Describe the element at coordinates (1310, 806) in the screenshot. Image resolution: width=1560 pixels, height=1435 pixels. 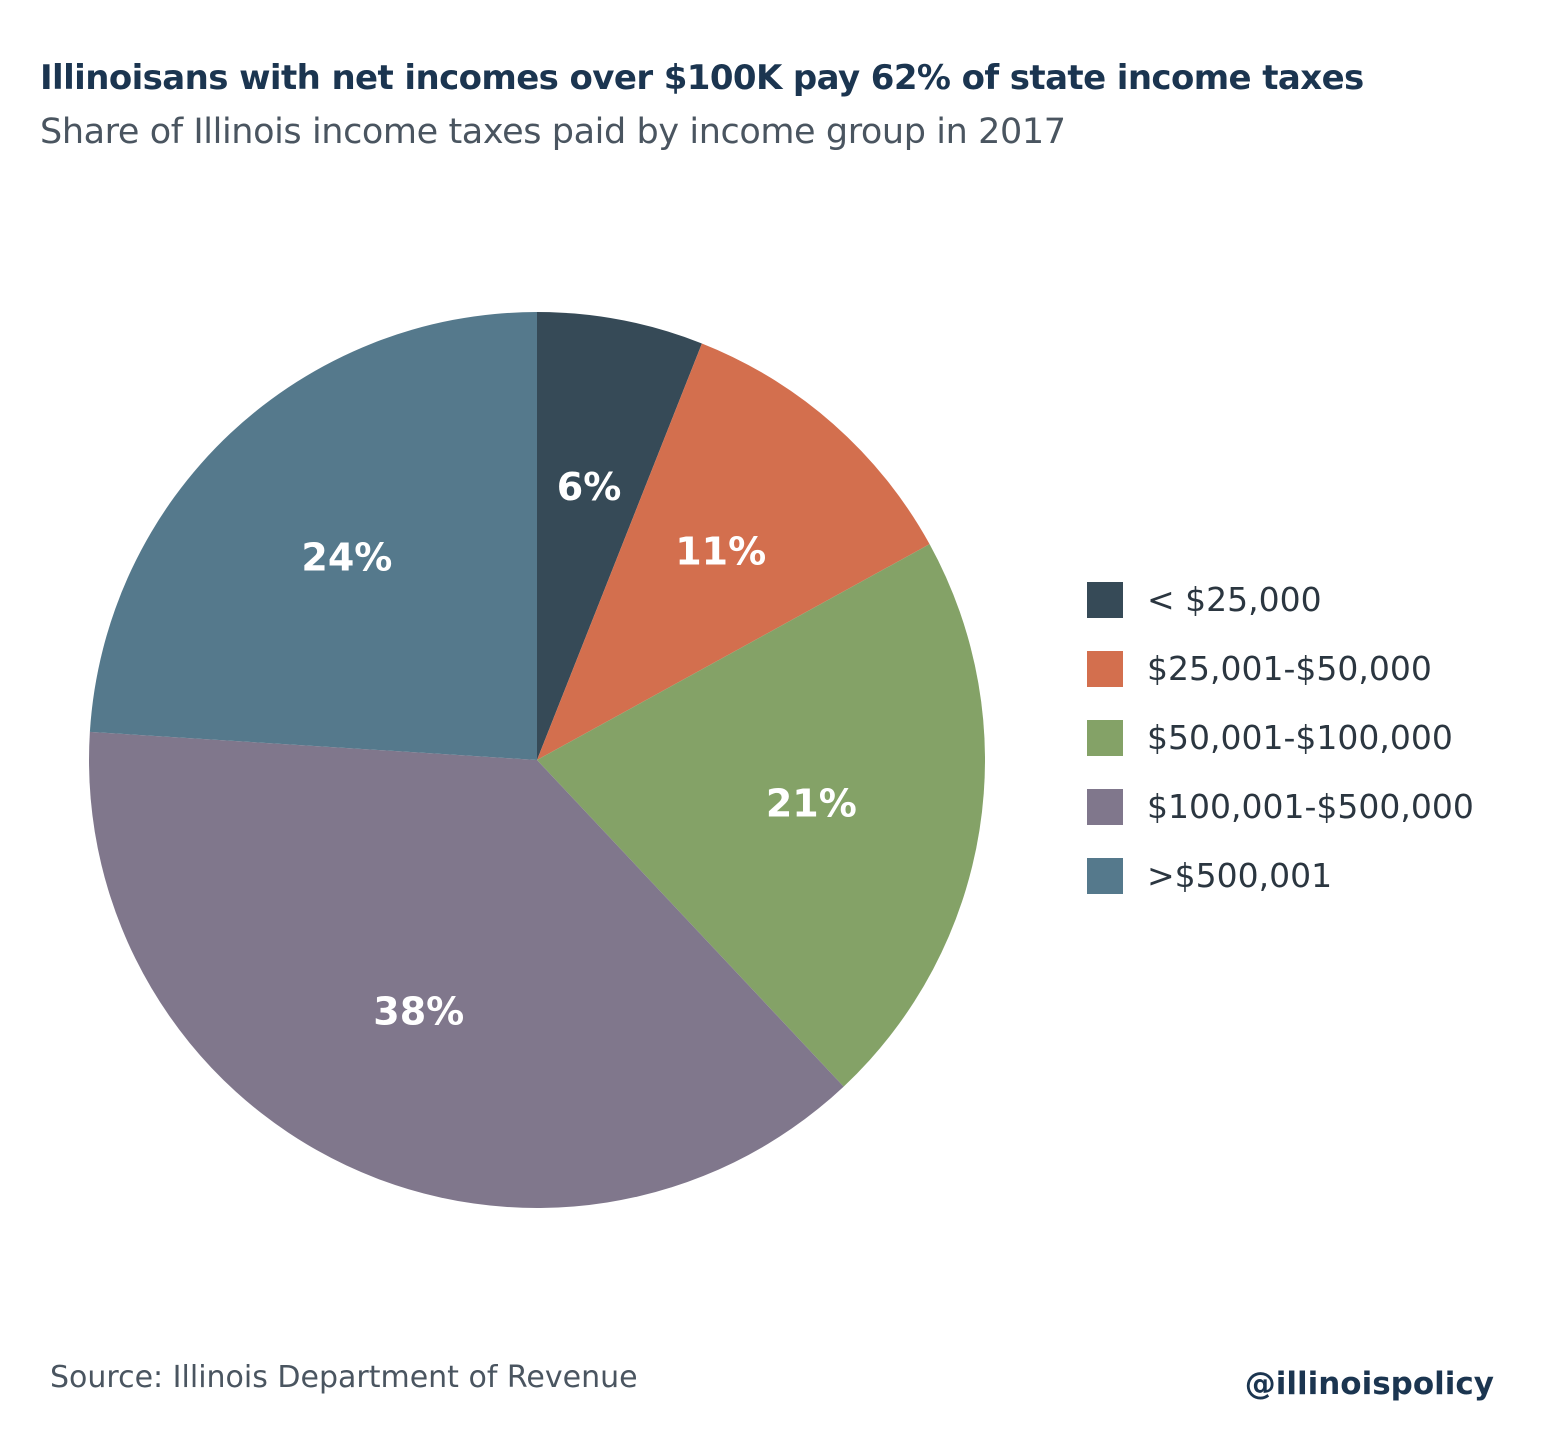
I see `legend-label: $100,001-$500,000` at that location.